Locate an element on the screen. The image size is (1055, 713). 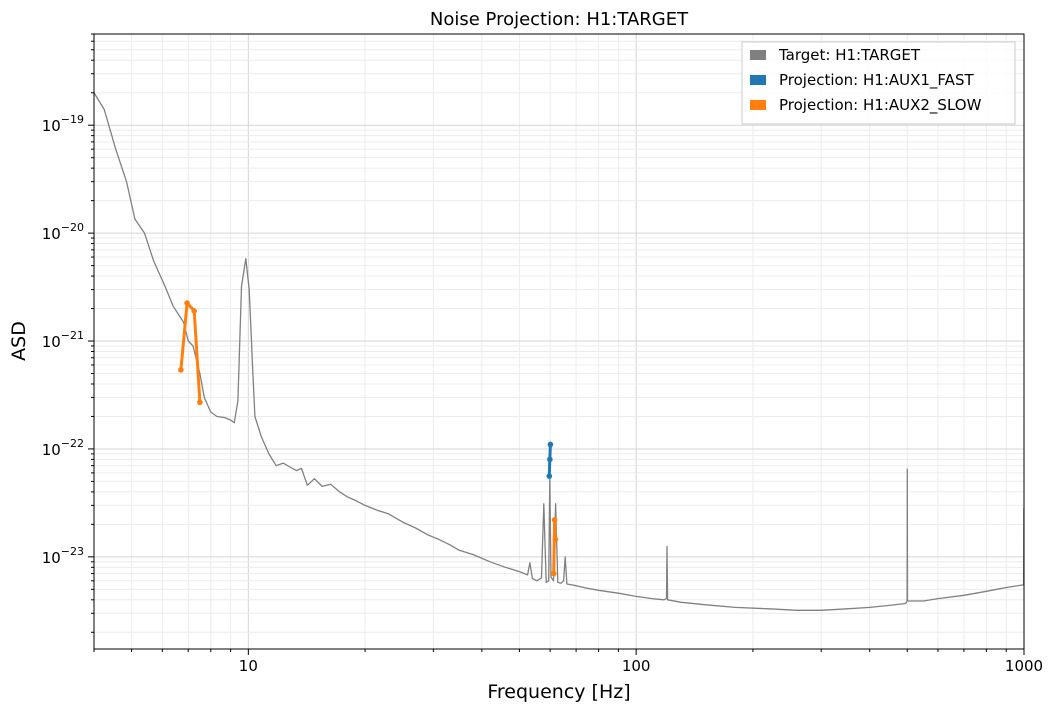
x-tick-label: 100 is located at coordinates (636, 666).